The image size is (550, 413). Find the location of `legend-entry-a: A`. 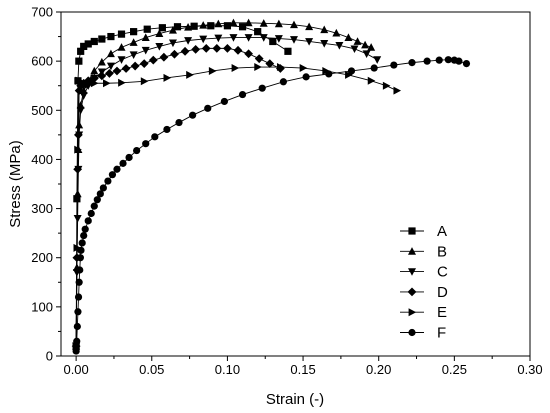

legend-entry-a: A is located at coordinates (423, 231).